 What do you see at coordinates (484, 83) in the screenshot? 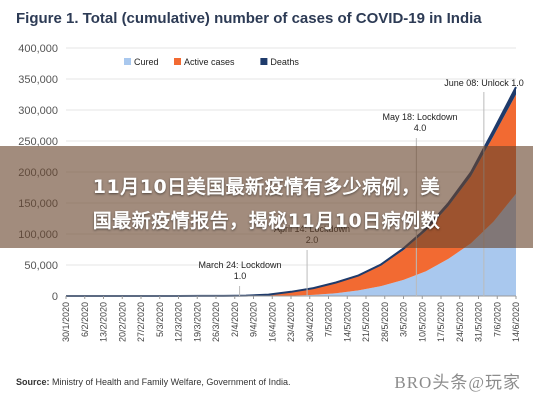
I see `annotation-label: June 08: Unlock 1.0` at bounding box center [484, 83].